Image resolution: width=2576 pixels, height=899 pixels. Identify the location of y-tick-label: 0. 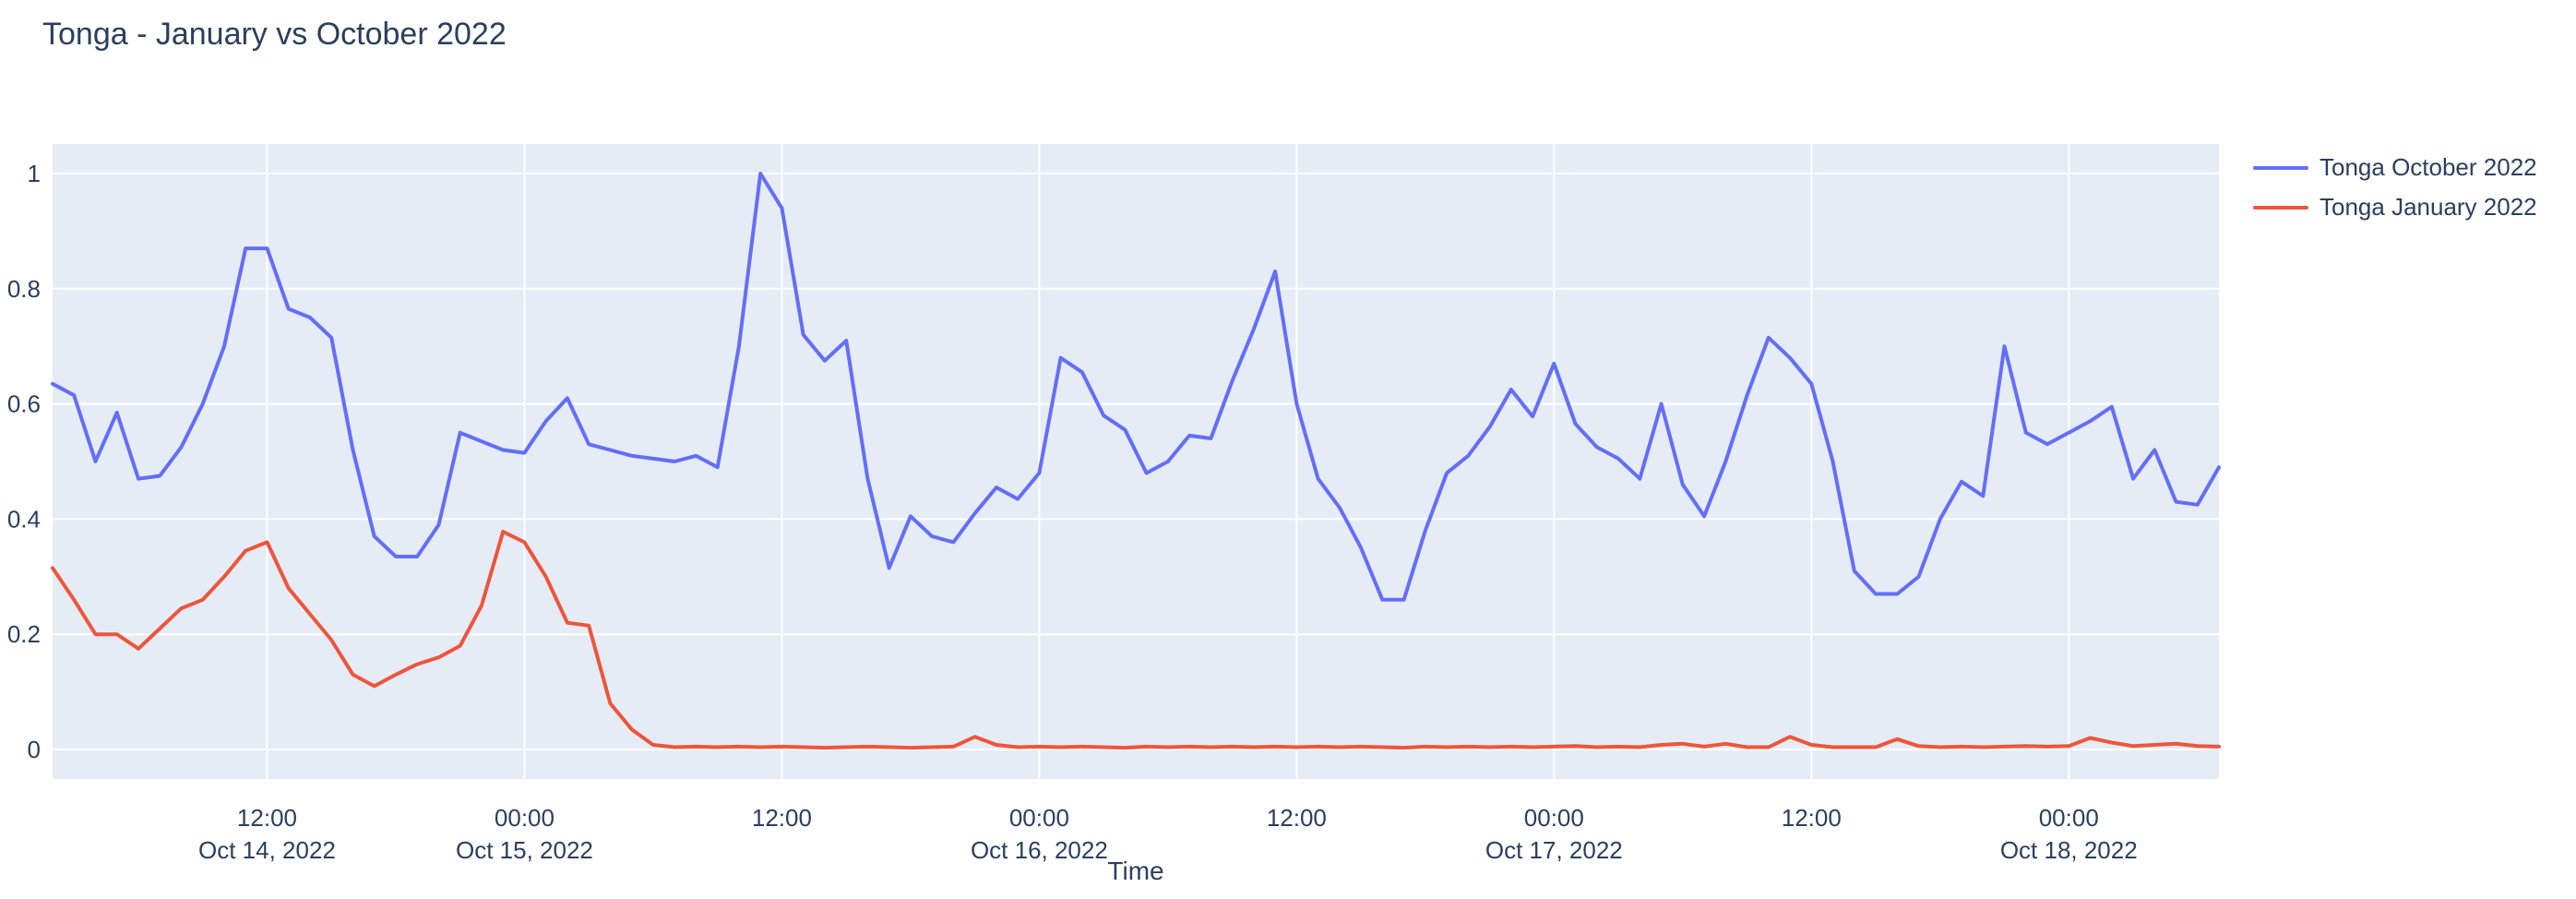
(35, 749).